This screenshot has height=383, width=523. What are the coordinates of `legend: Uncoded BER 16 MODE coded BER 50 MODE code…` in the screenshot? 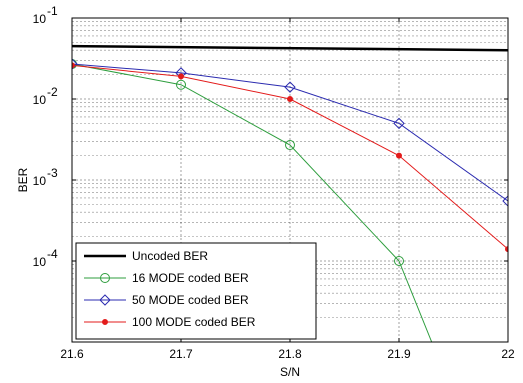 It's located at (196, 291).